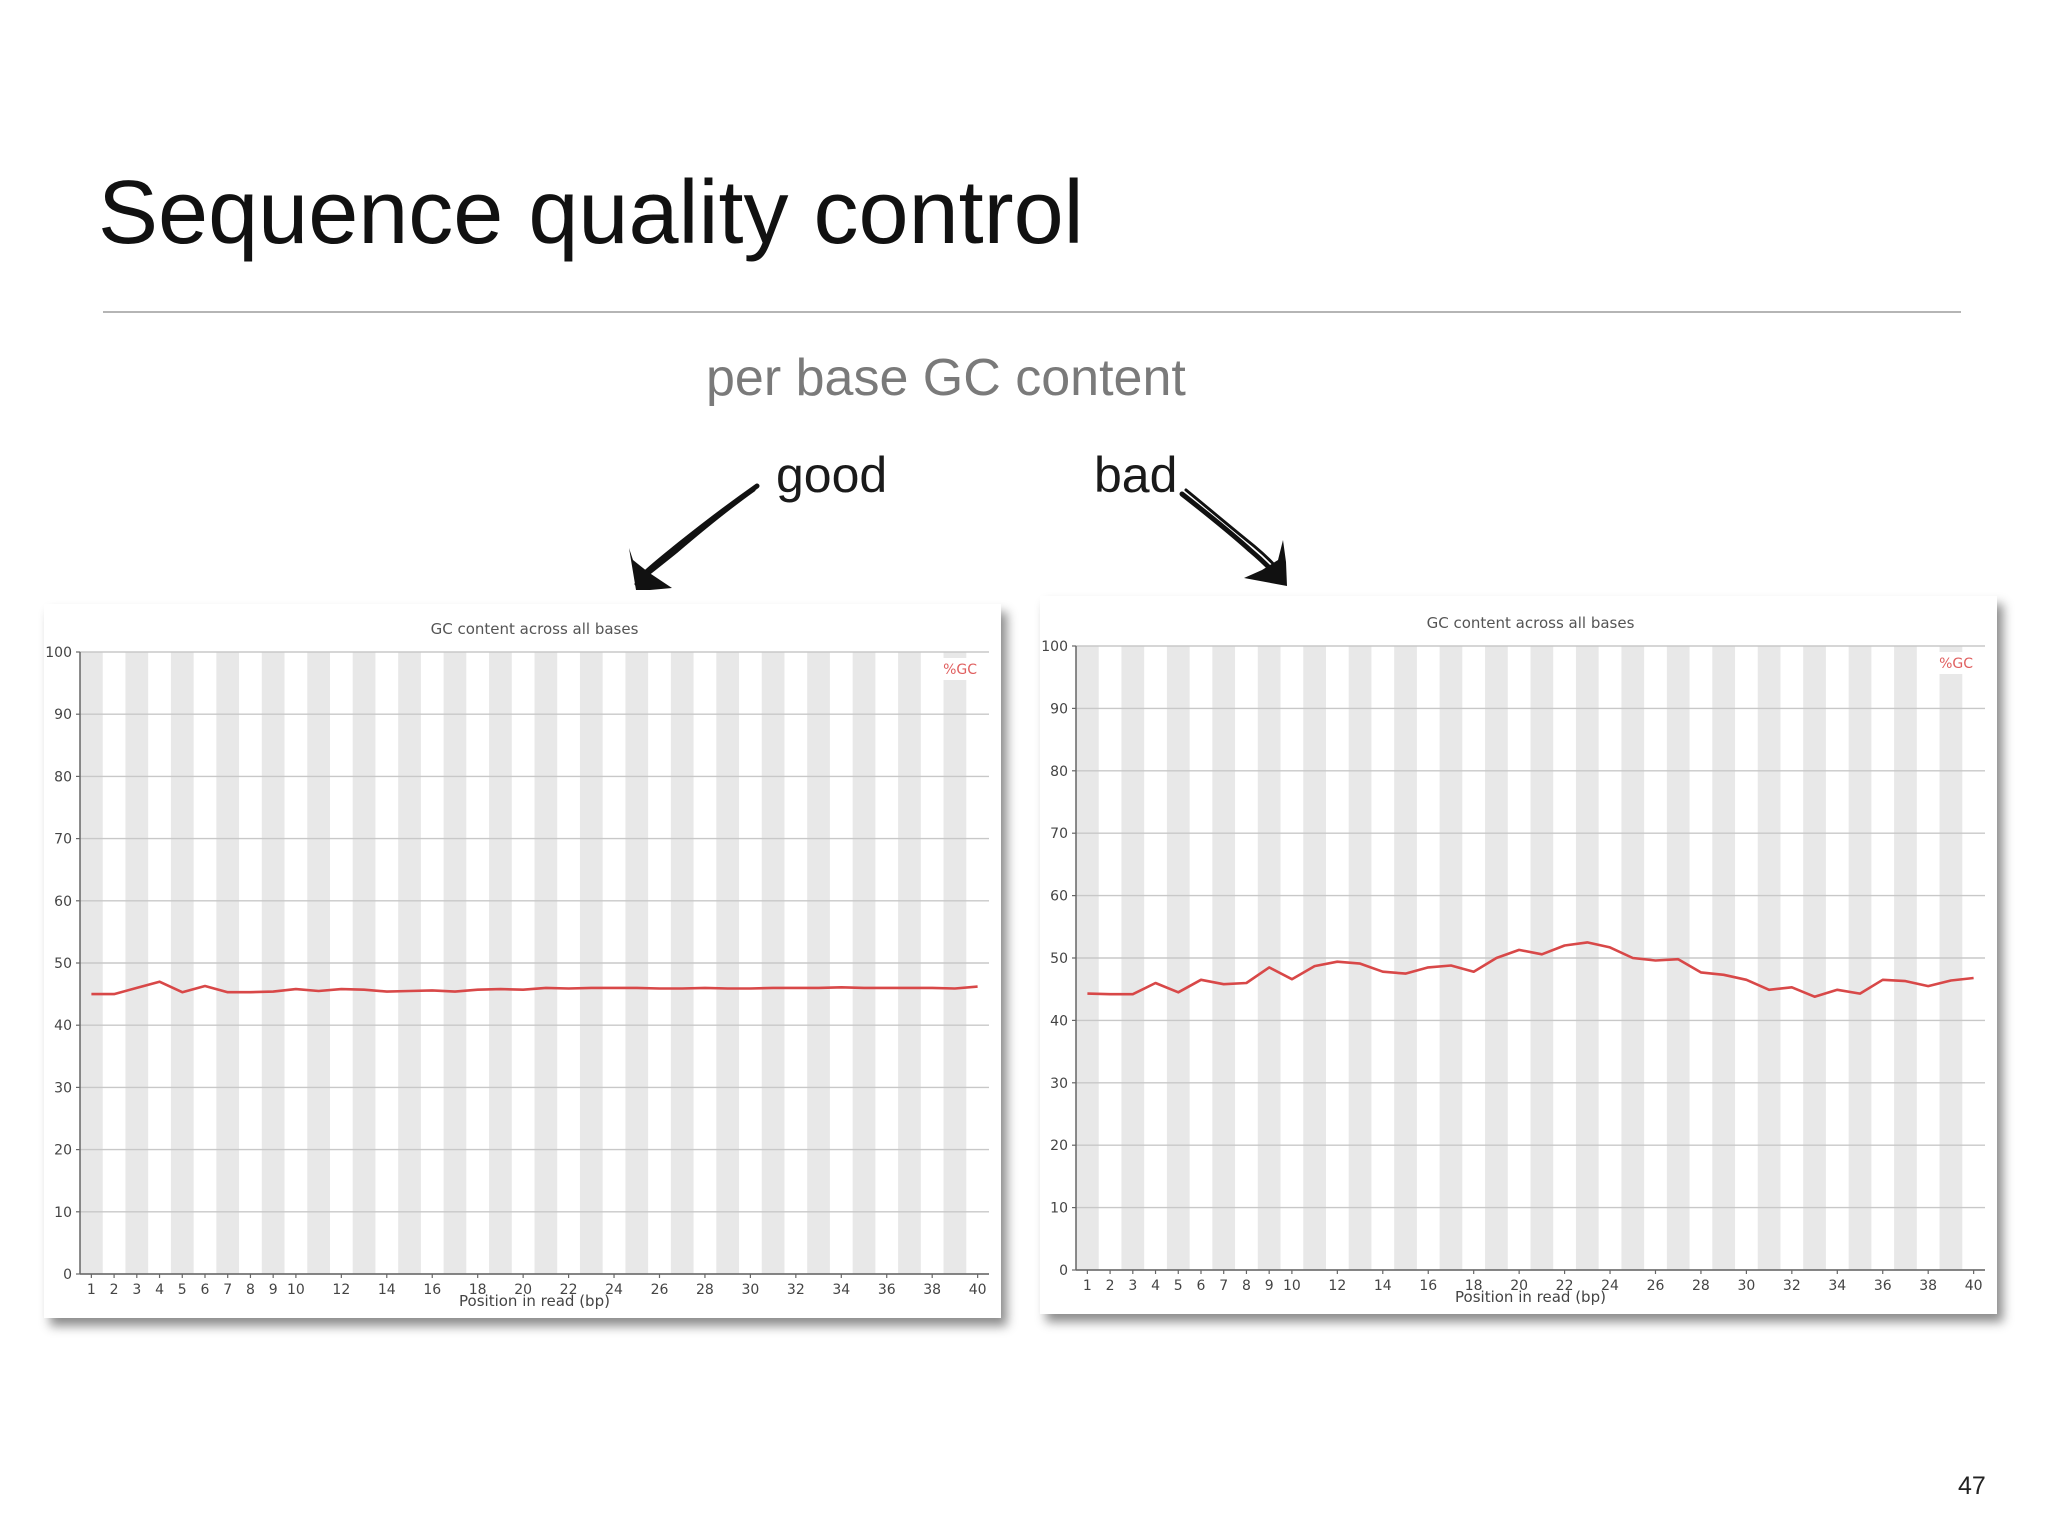 Image resolution: width=2048 pixels, height=1536 pixels. What do you see at coordinates (694, 536) in the screenshot?
I see `arrow-down-left-icon` at bounding box center [694, 536].